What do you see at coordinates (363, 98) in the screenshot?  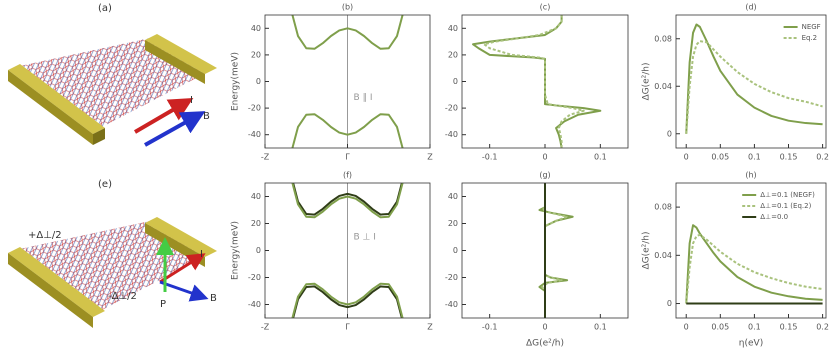 I see `annotation: B ∥ I` at bounding box center [363, 98].